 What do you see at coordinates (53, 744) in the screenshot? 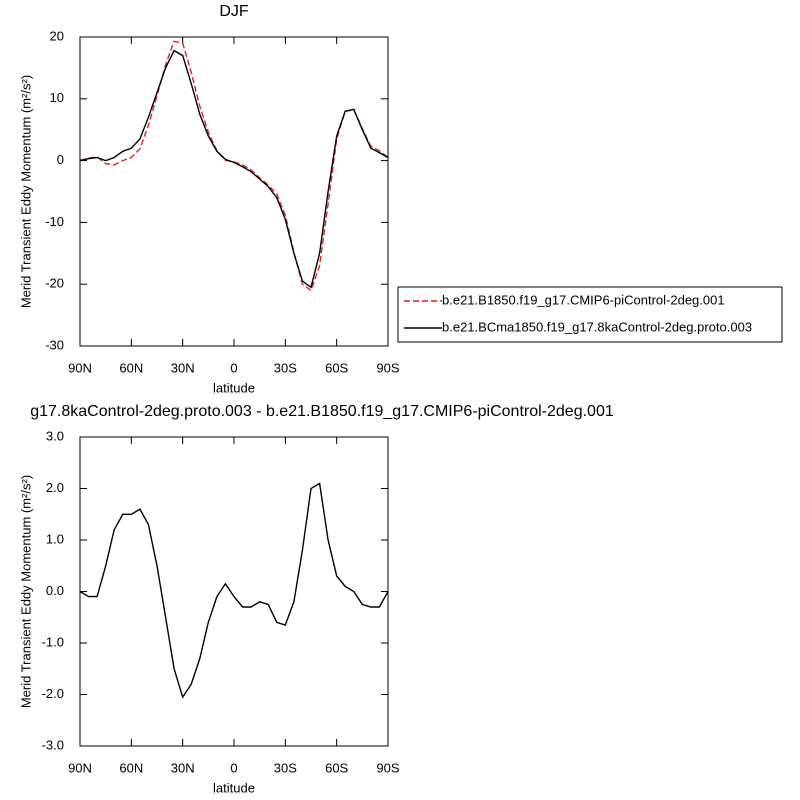
I see `y-tick-label: -3.0` at bounding box center [53, 744].